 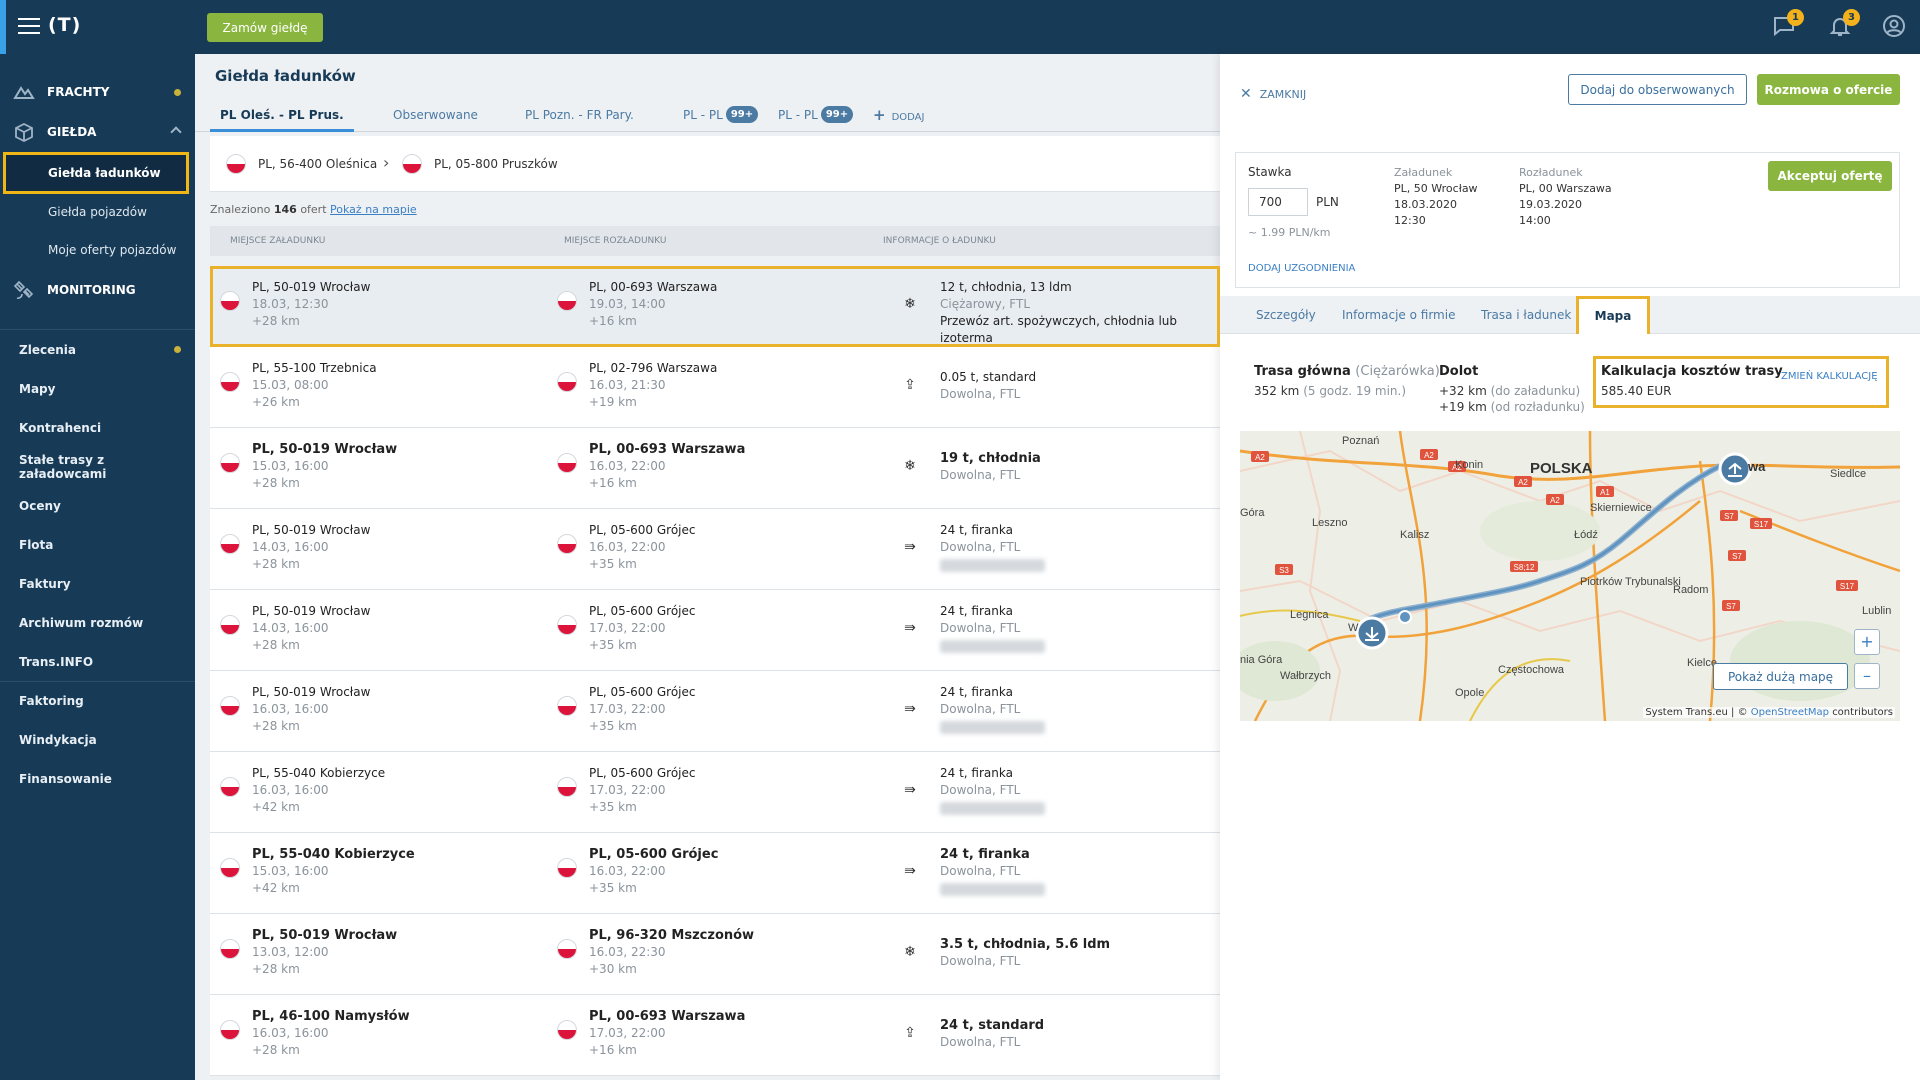 What do you see at coordinates (1278, 202) in the screenshot?
I see `rate-input` at bounding box center [1278, 202].